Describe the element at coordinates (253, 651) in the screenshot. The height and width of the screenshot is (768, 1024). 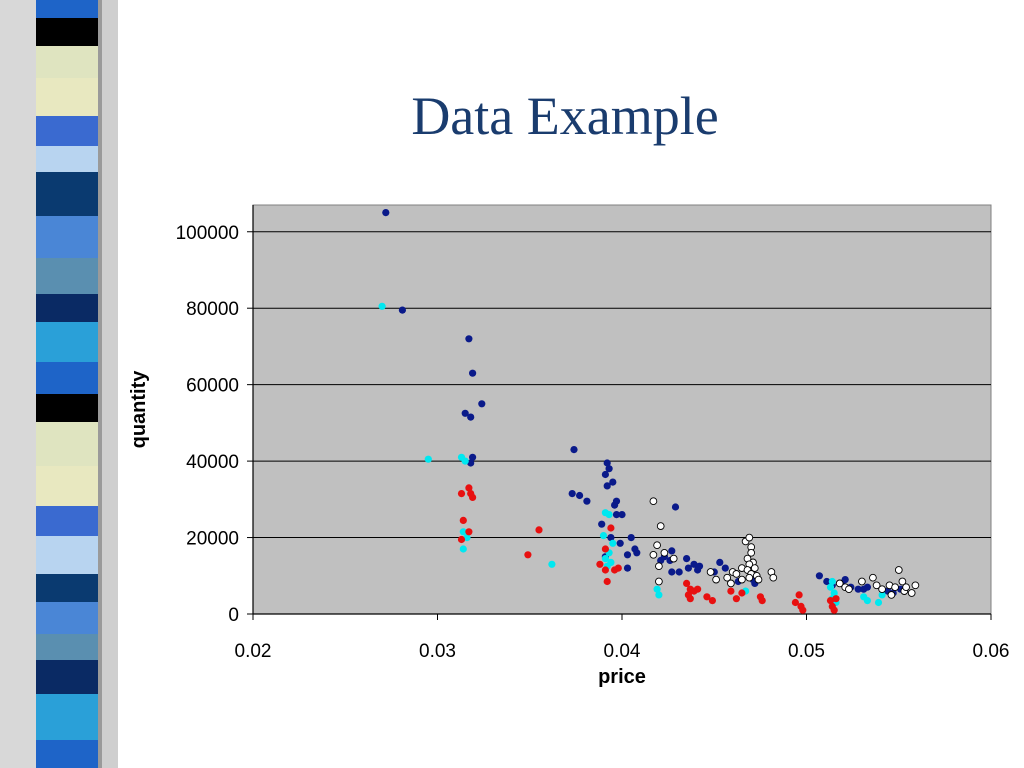
I see `x-tick-label: 0.02` at that location.